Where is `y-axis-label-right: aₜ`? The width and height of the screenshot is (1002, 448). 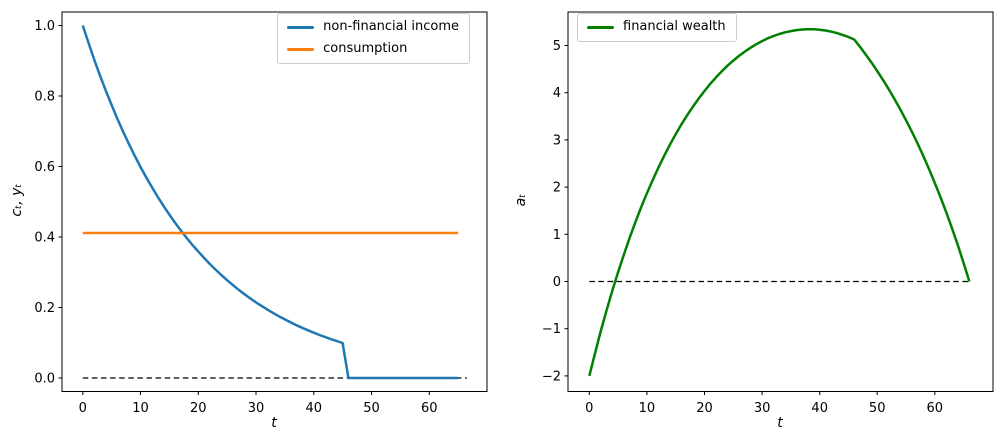
y-axis-label-right: aₜ is located at coordinates (521, 200).